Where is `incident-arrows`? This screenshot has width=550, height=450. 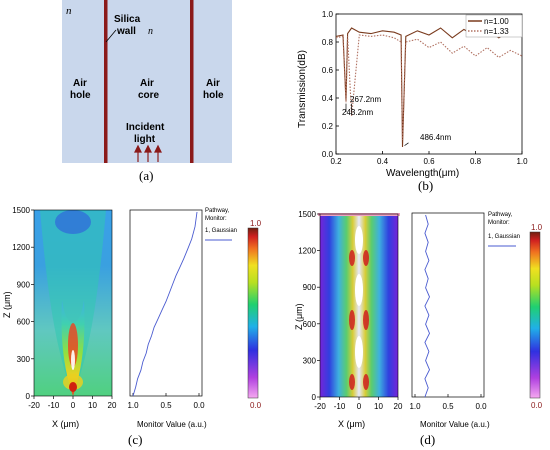 incident-arrows is located at coordinates (148, 153).